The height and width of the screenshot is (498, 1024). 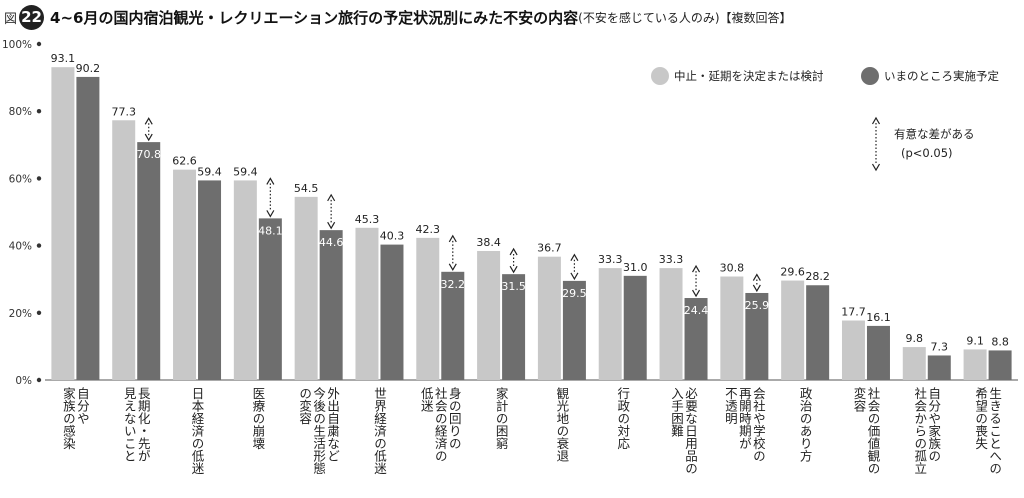 What do you see at coordinates (927, 153) in the screenshot?
I see `significance-note-line2: (p<0.05)` at bounding box center [927, 153].